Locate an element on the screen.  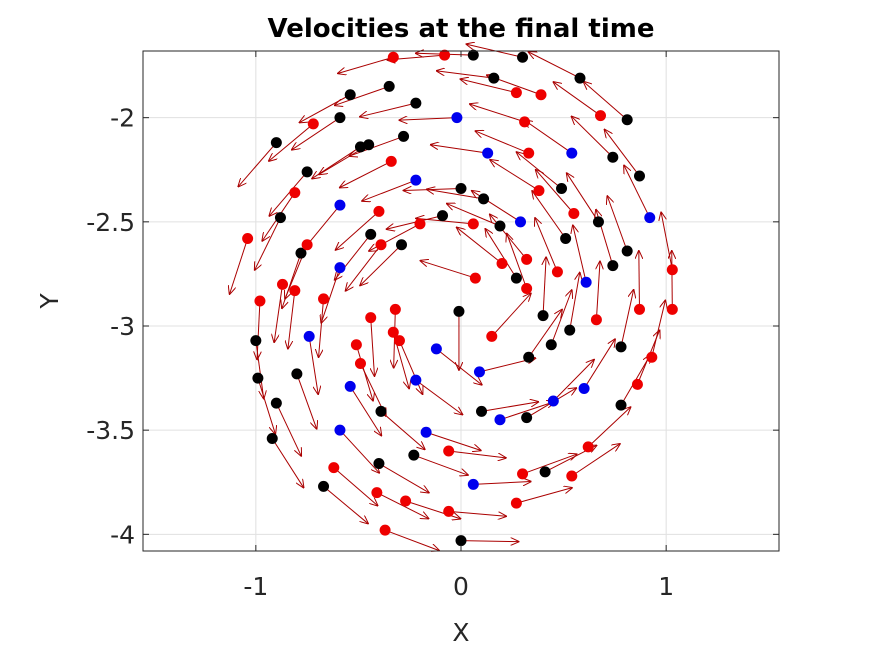
x-tick-label: -1 is located at coordinates (255, 586).